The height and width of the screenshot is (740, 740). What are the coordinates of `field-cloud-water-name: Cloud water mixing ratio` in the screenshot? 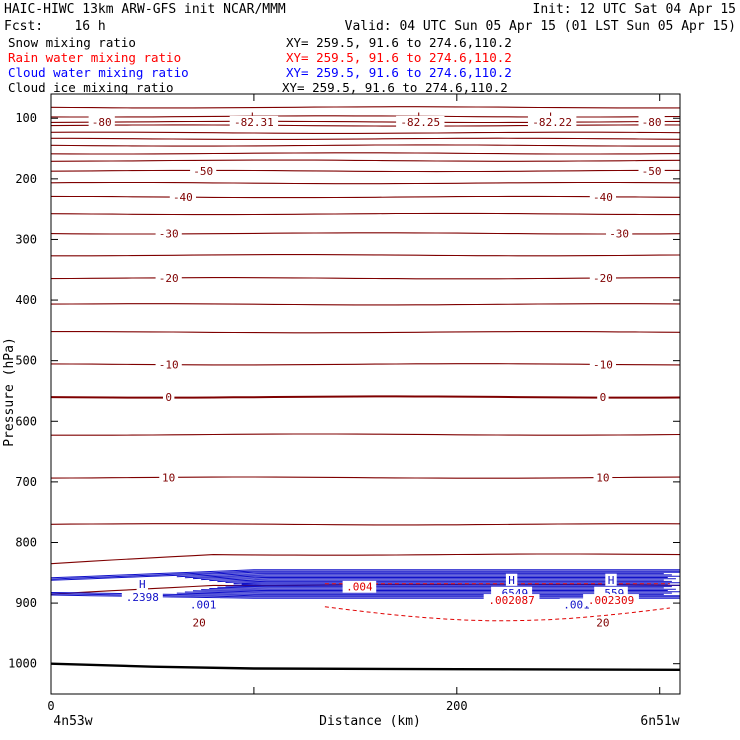 It's located at (98, 72).